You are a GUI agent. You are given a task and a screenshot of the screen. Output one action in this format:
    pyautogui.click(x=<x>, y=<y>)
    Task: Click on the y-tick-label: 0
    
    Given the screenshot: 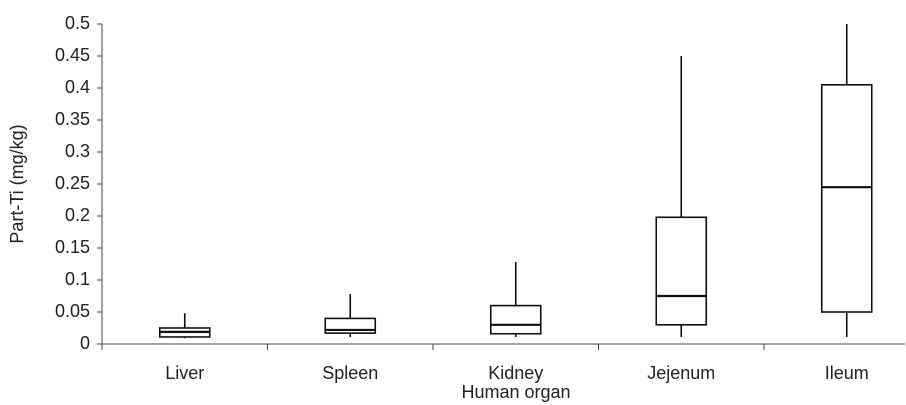 What is the action you would take?
    pyautogui.click(x=85, y=343)
    